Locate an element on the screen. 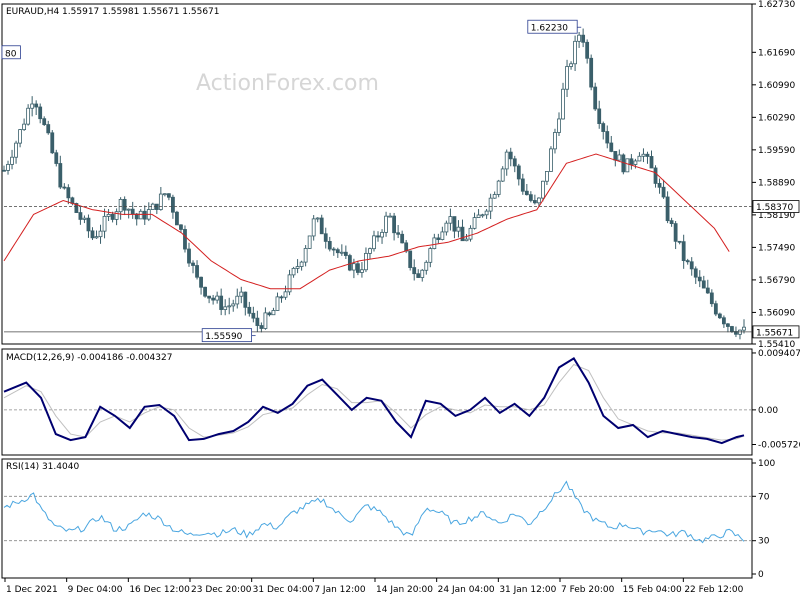  price-tick-label: 1.58890 is located at coordinates (776, 183).